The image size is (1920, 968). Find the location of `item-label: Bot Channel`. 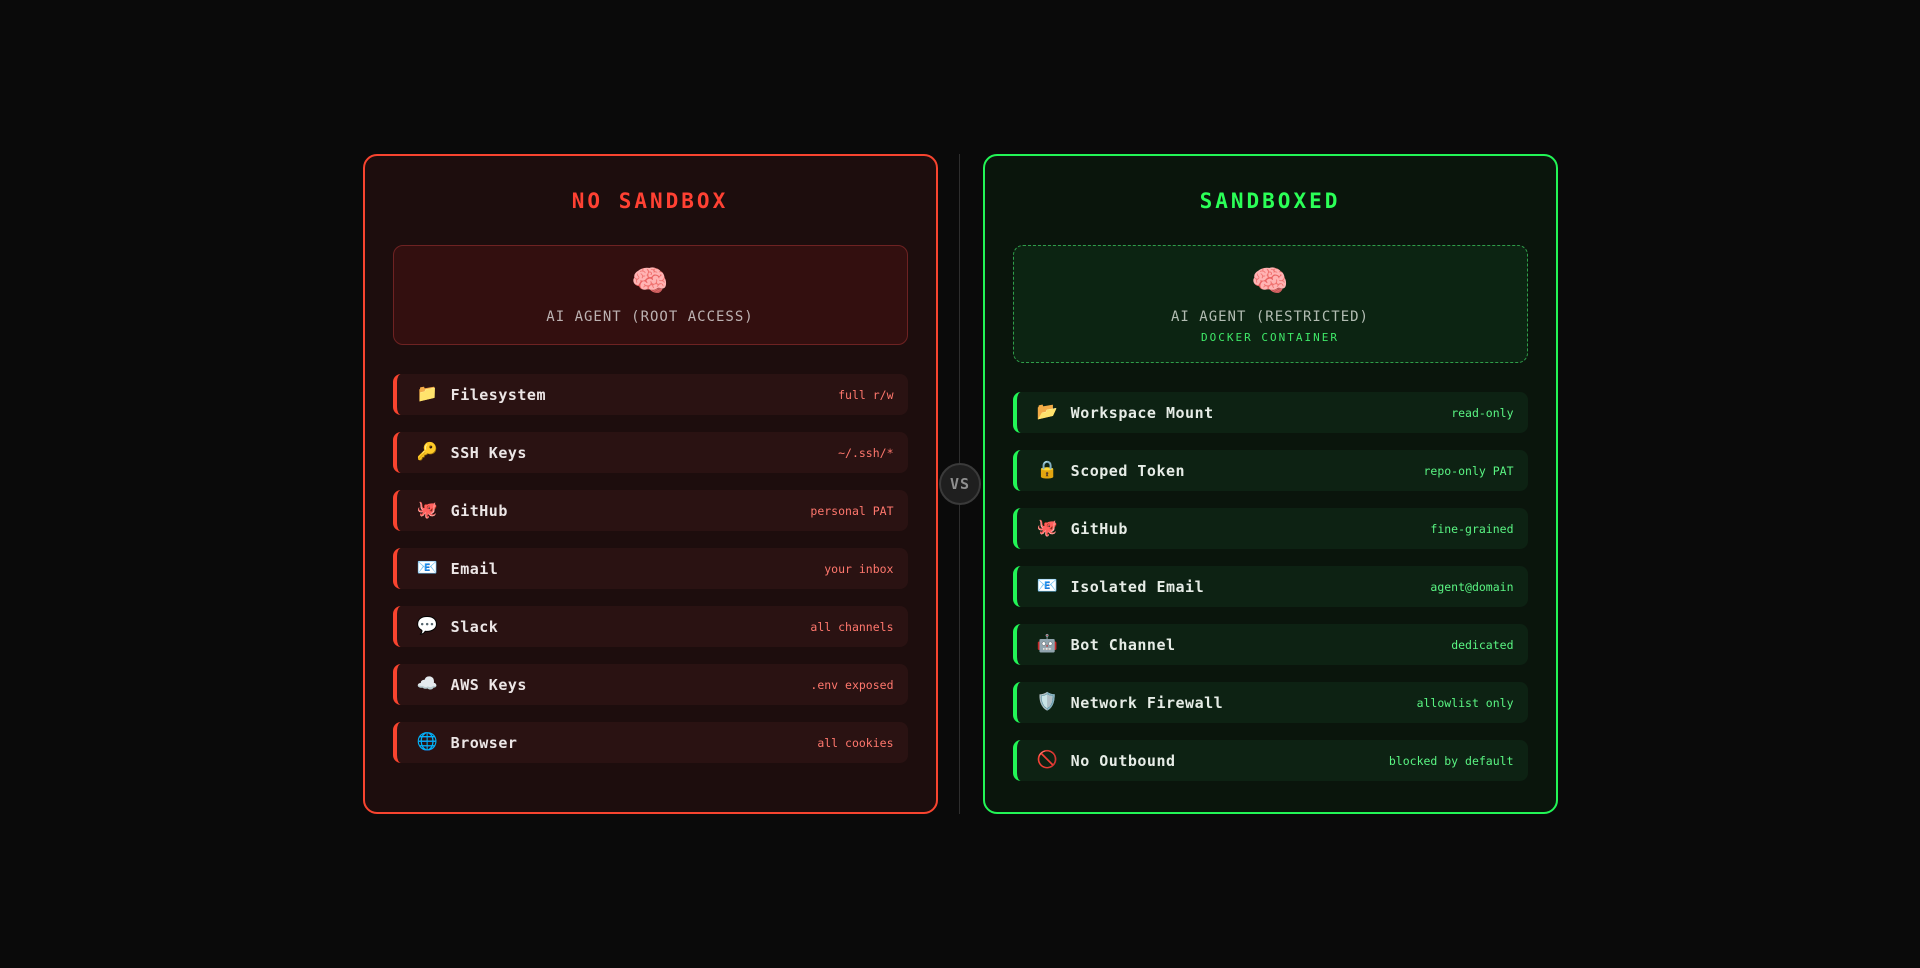

item-label: Bot Channel is located at coordinates (1123, 644).